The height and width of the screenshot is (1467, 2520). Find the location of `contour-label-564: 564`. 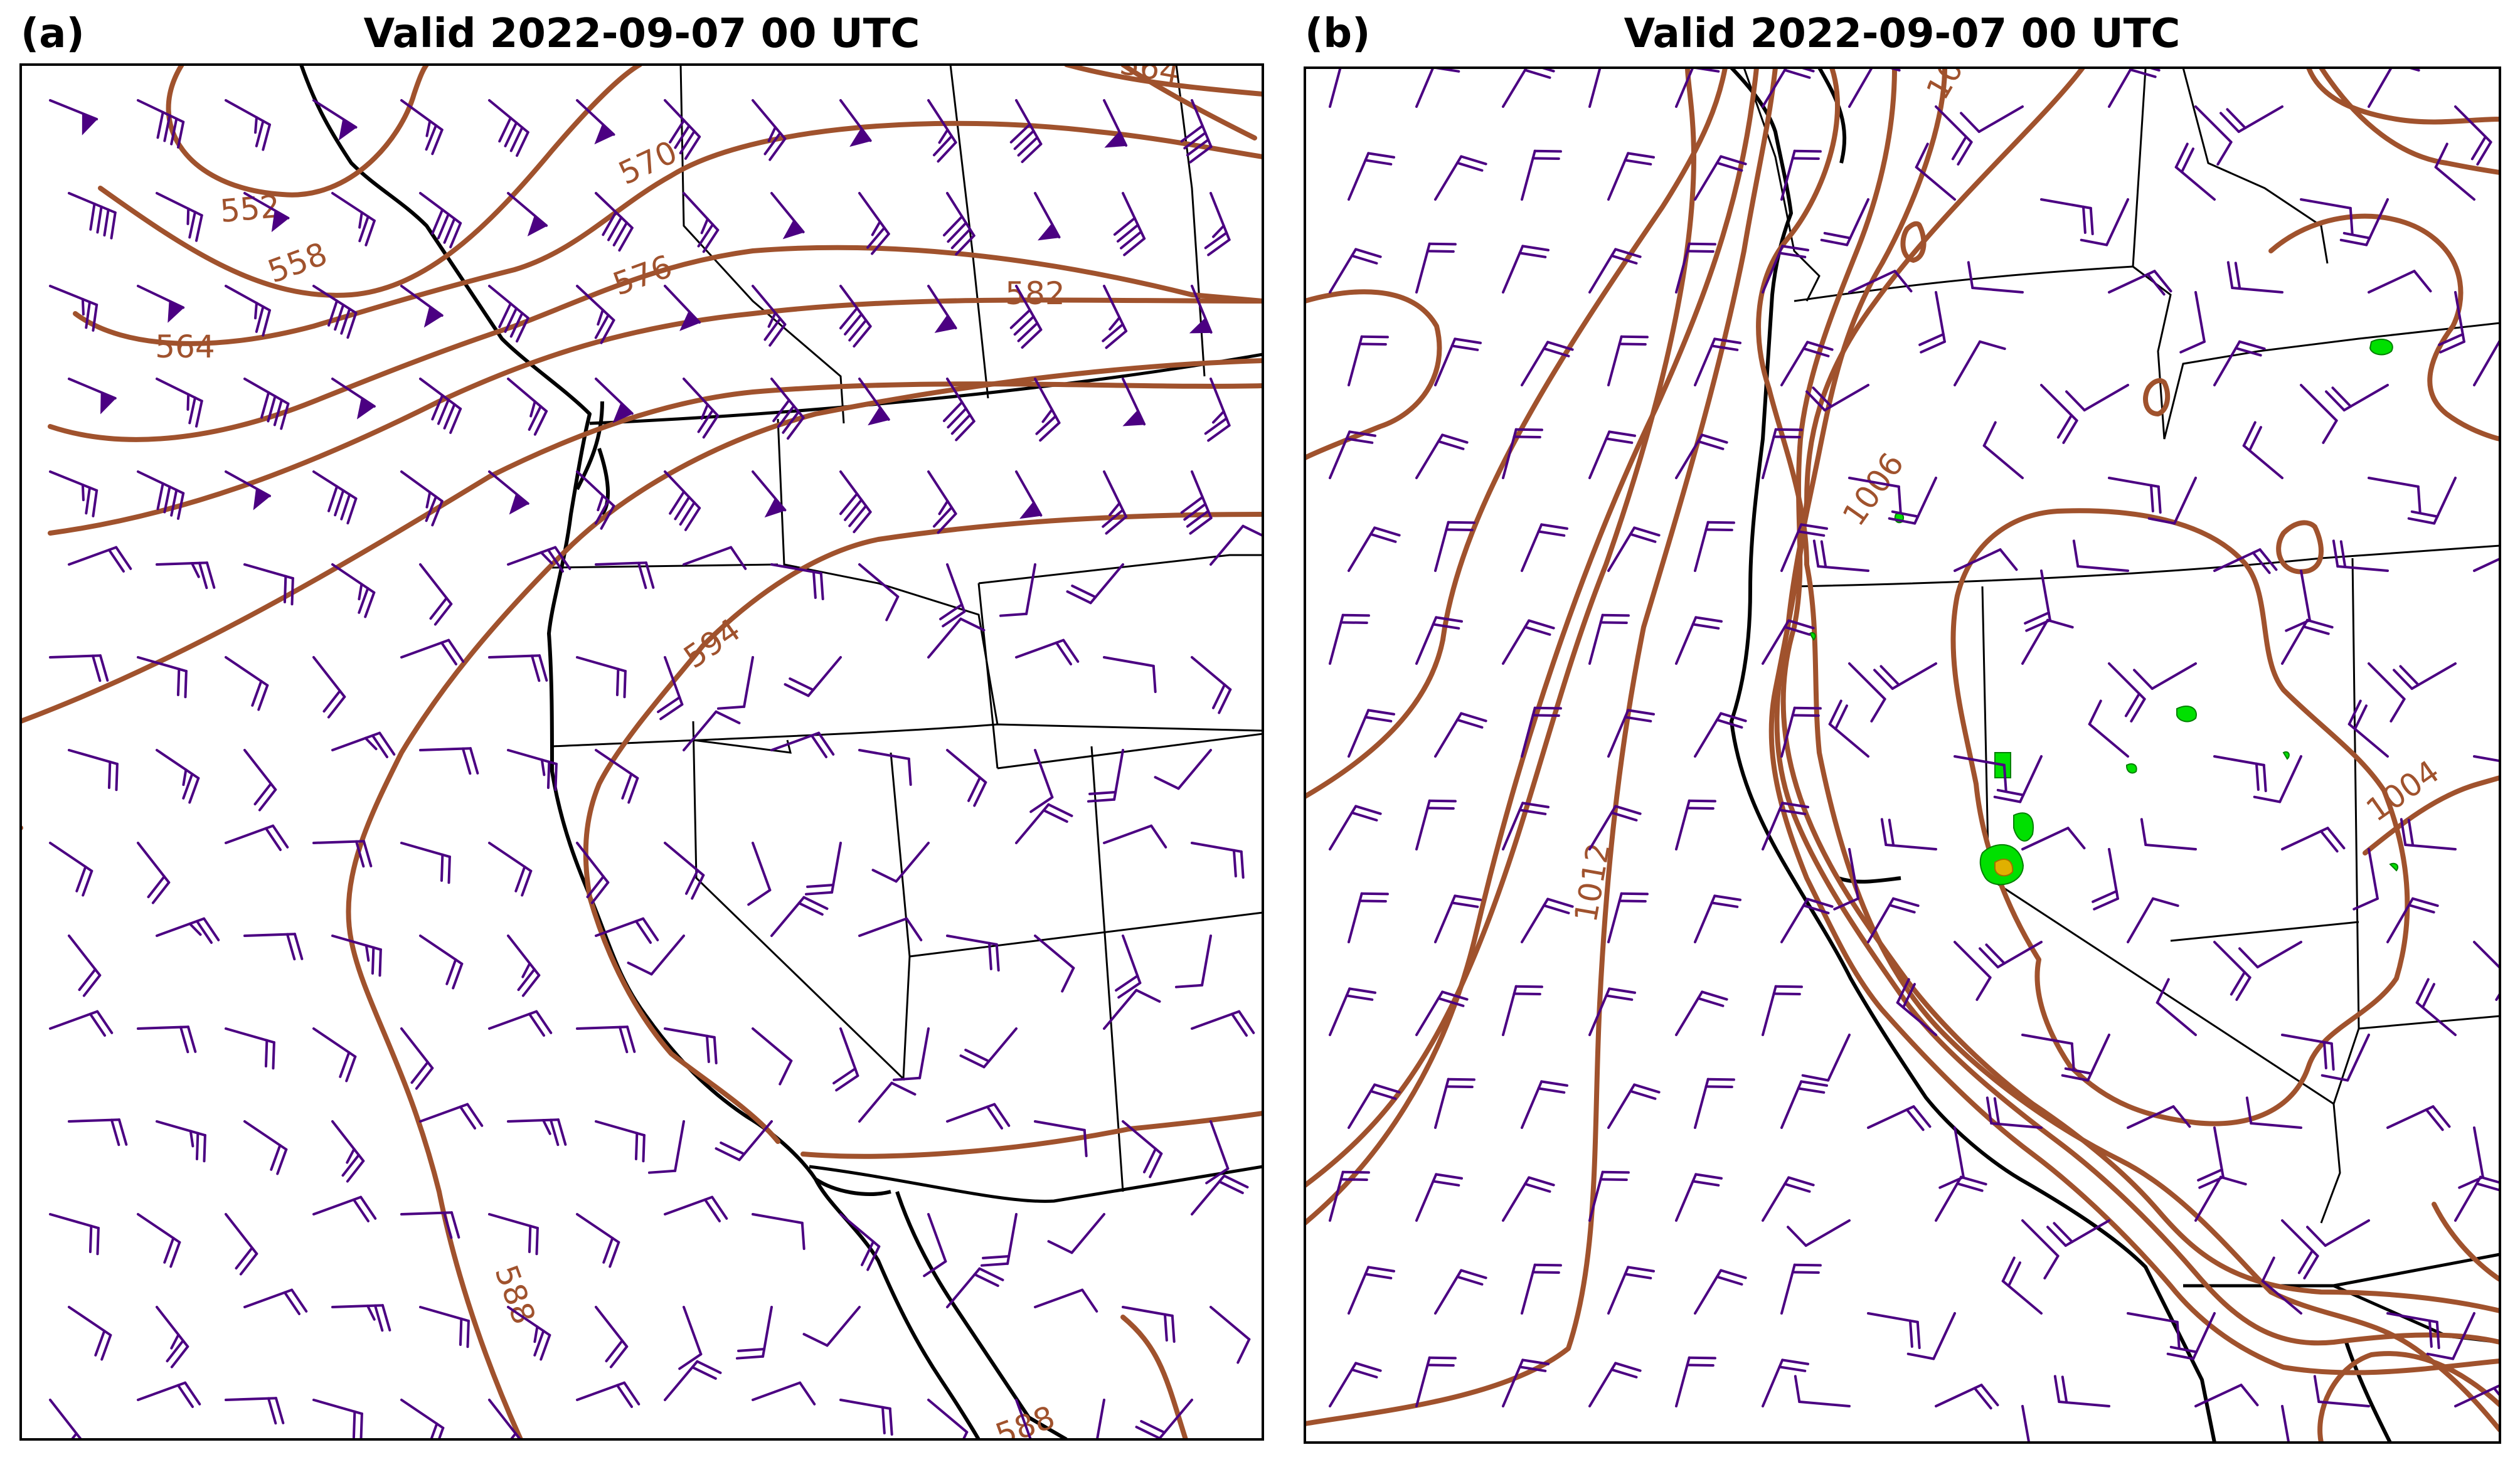

contour-label-564: 564 is located at coordinates (185, 347).